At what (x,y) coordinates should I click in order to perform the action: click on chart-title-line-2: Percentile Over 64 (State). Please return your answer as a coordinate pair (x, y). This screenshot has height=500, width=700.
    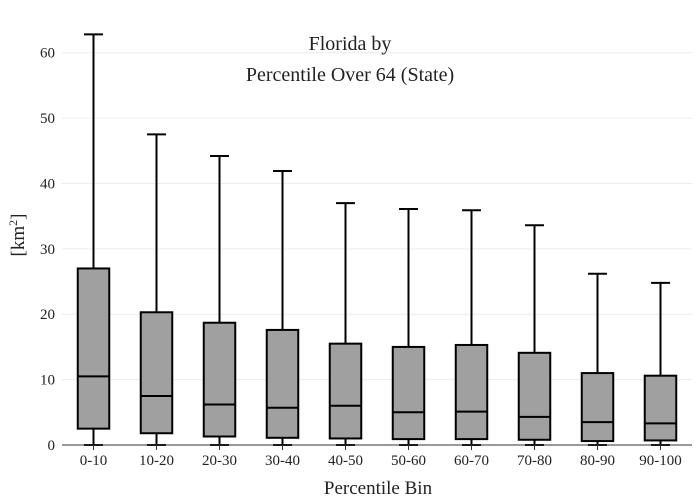
    Looking at the image, I should click on (350, 75).